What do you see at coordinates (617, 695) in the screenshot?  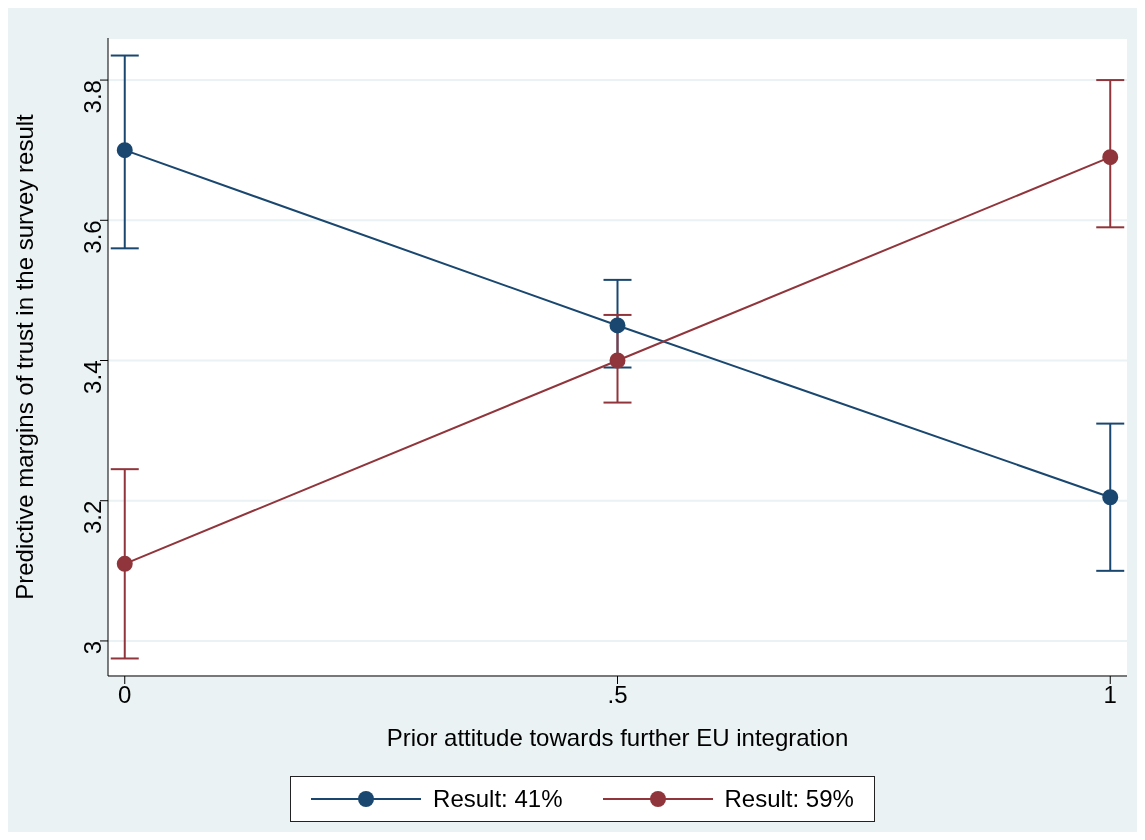 I see `x-tick-label: .5` at bounding box center [617, 695].